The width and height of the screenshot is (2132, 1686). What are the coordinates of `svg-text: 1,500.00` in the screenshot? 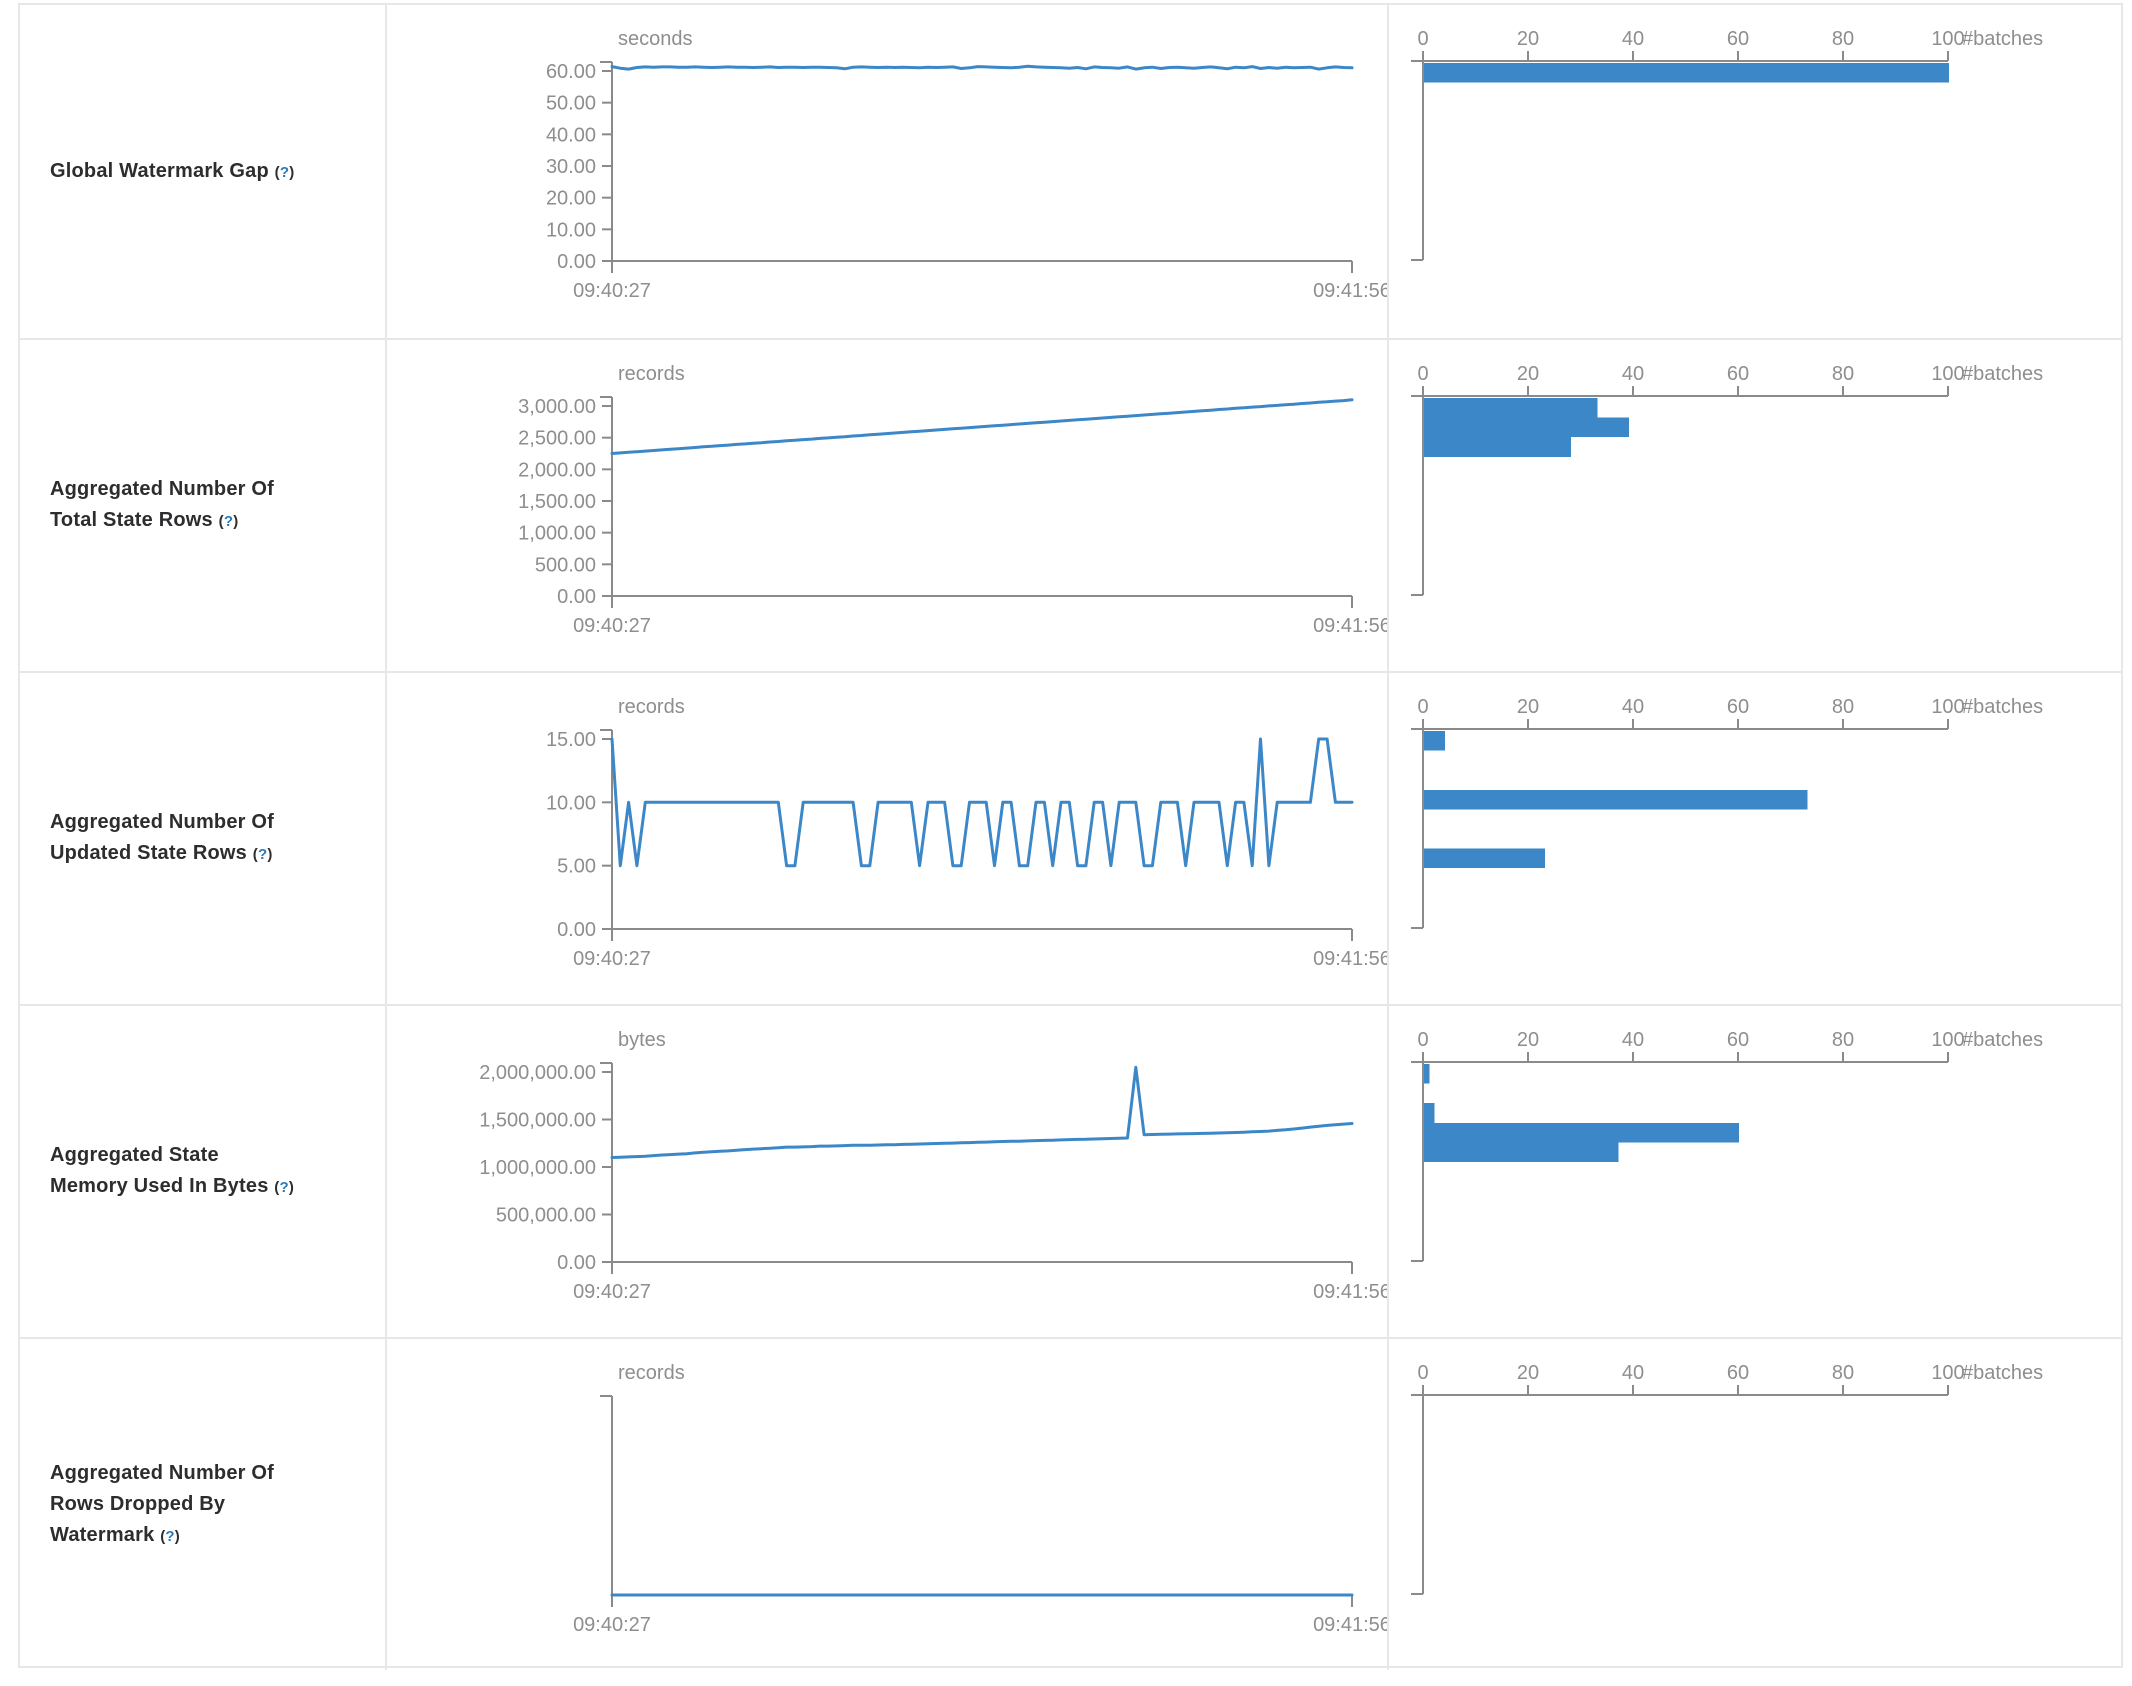 It's located at (557, 502).